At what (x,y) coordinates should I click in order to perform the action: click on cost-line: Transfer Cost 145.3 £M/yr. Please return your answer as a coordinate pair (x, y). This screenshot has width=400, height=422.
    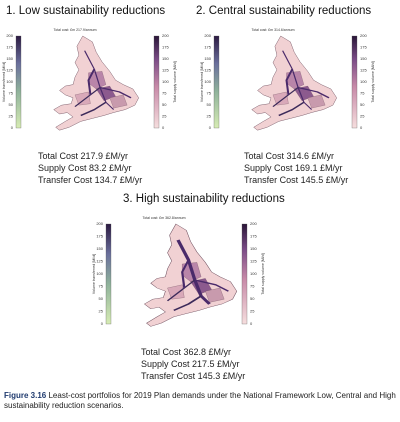
    Looking at the image, I should click on (193, 376).